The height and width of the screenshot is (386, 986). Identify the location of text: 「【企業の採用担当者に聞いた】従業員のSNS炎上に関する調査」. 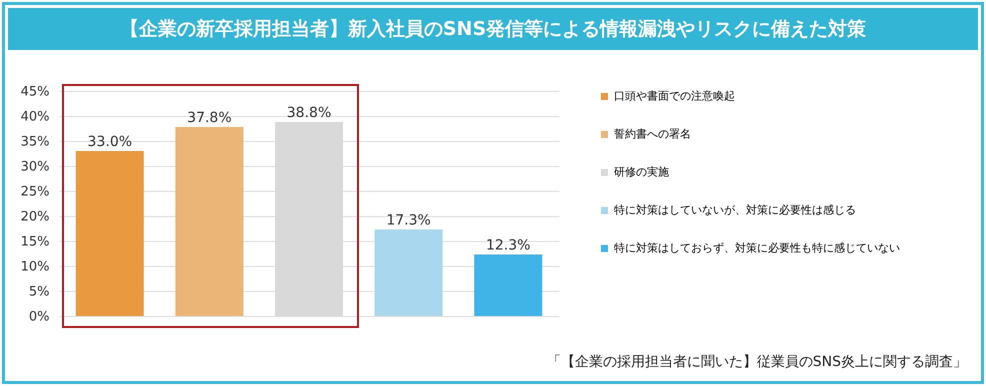
(756, 362).